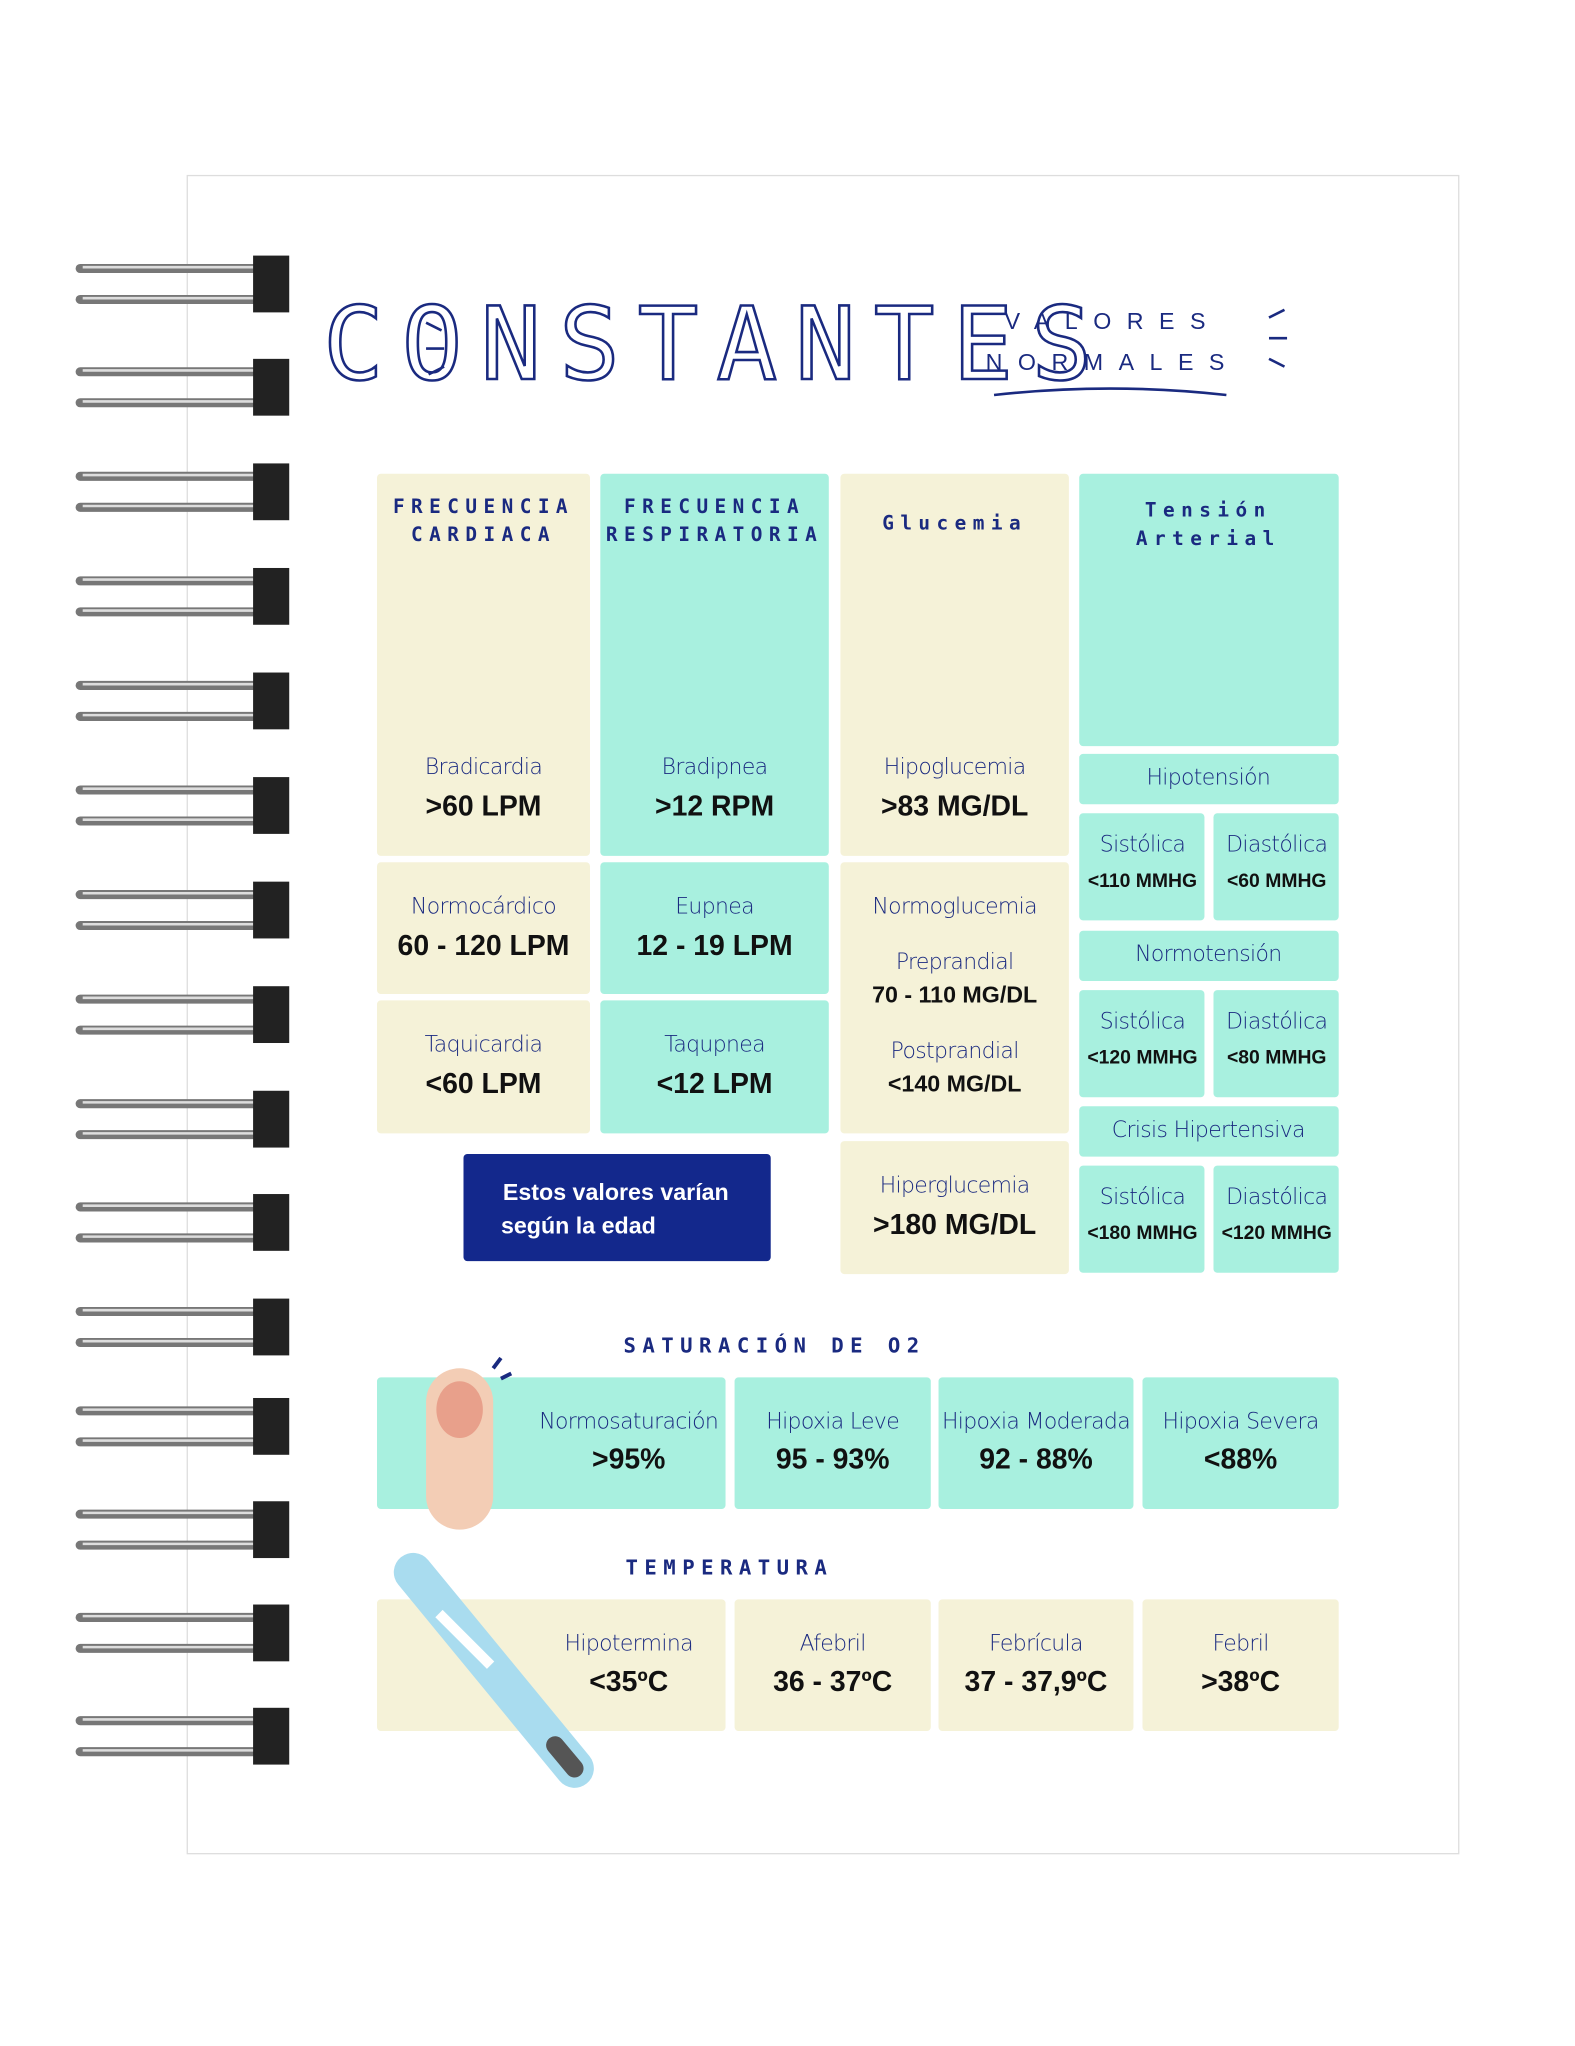  What do you see at coordinates (1110, 392) in the screenshot?
I see `underline` at bounding box center [1110, 392].